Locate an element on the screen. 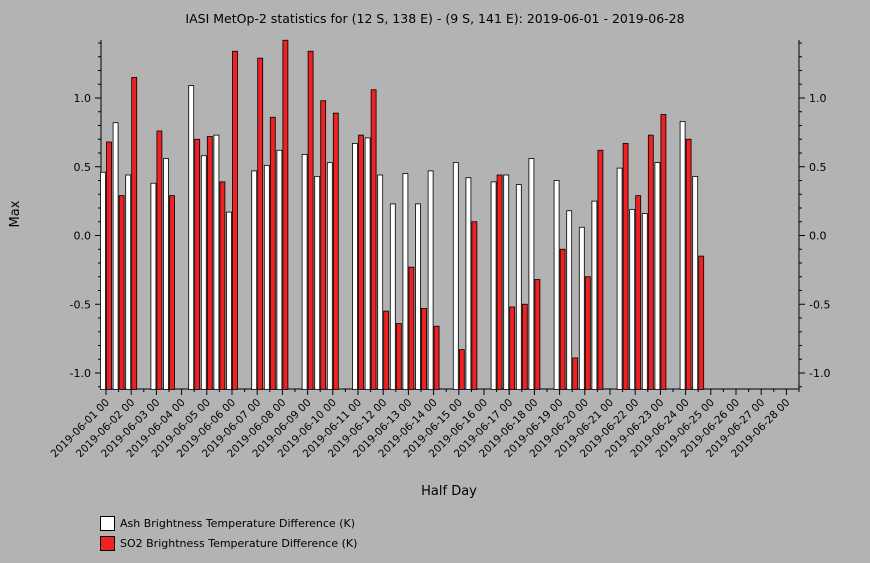 This screenshot has height=563, width=870. y-tick-label-left: -0.5 is located at coordinates (80, 304).